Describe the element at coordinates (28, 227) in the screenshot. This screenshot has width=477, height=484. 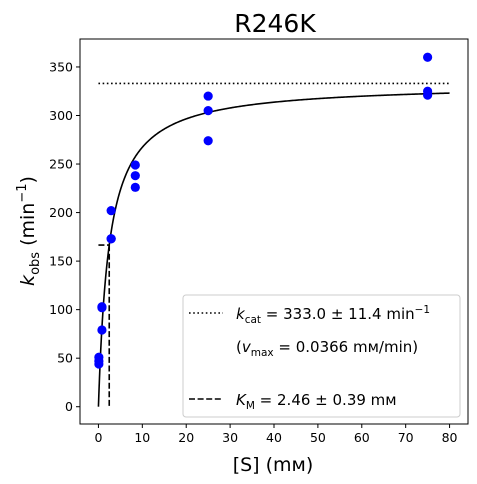
I see `y-axis-unit: (min` at that location.